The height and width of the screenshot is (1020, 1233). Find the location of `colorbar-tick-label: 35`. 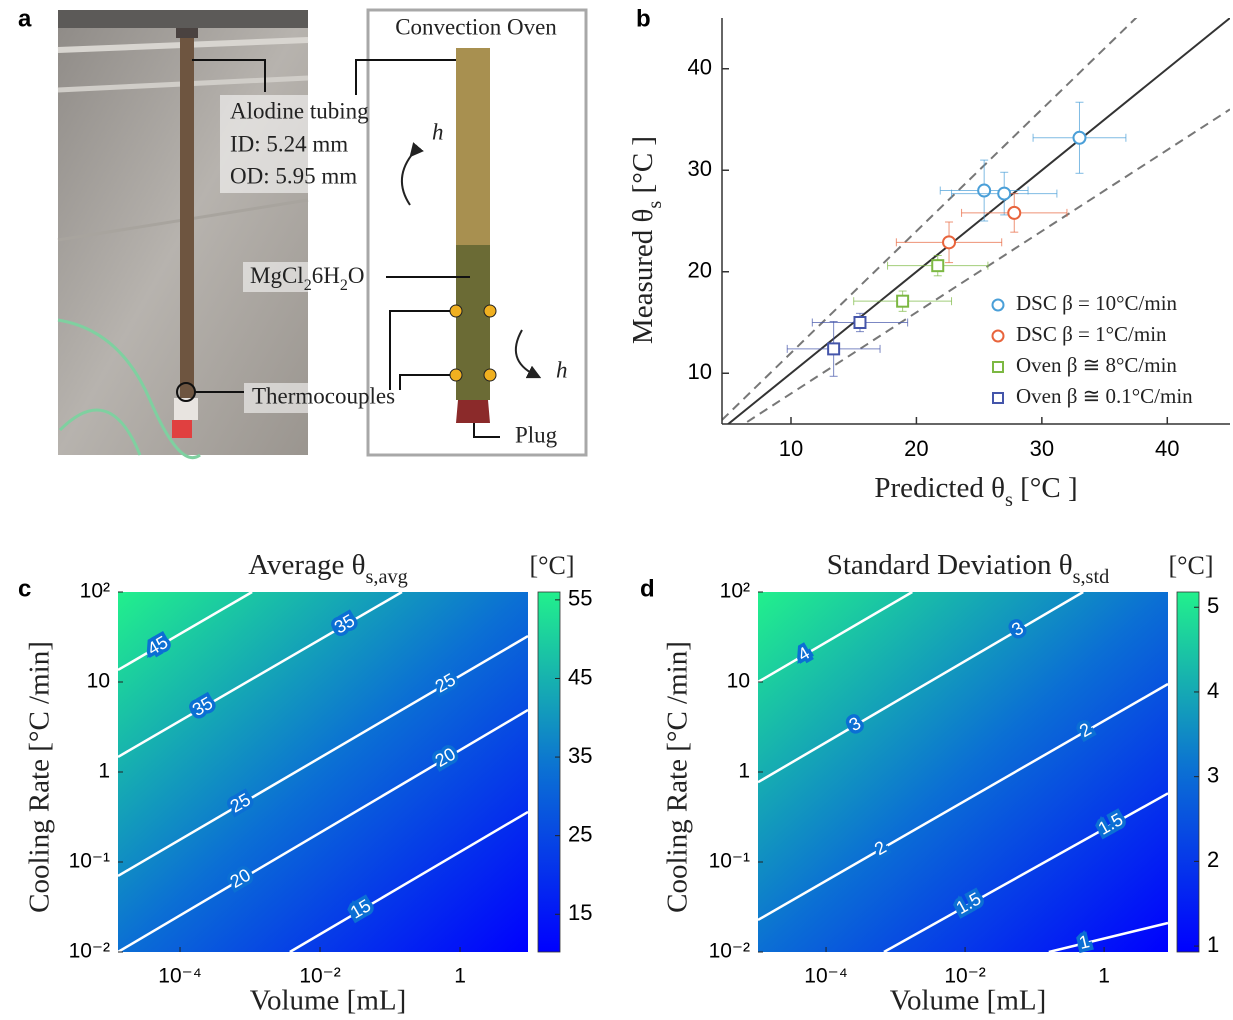

colorbar-tick-label: 35 is located at coordinates (580, 755).